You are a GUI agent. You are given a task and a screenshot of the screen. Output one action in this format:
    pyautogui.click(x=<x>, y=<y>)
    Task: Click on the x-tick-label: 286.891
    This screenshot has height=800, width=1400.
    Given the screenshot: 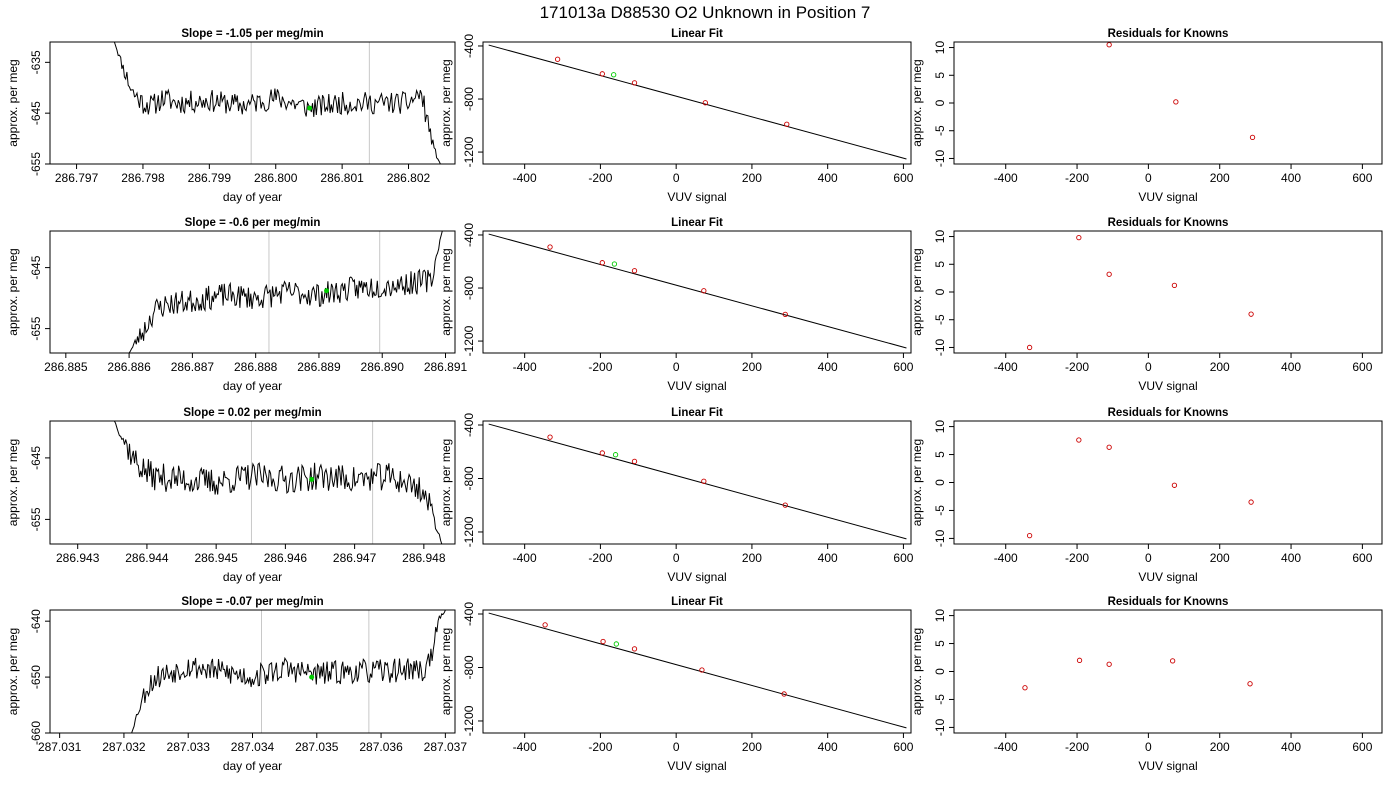 What is the action you would take?
    pyautogui.click(x=446, y=367)
    